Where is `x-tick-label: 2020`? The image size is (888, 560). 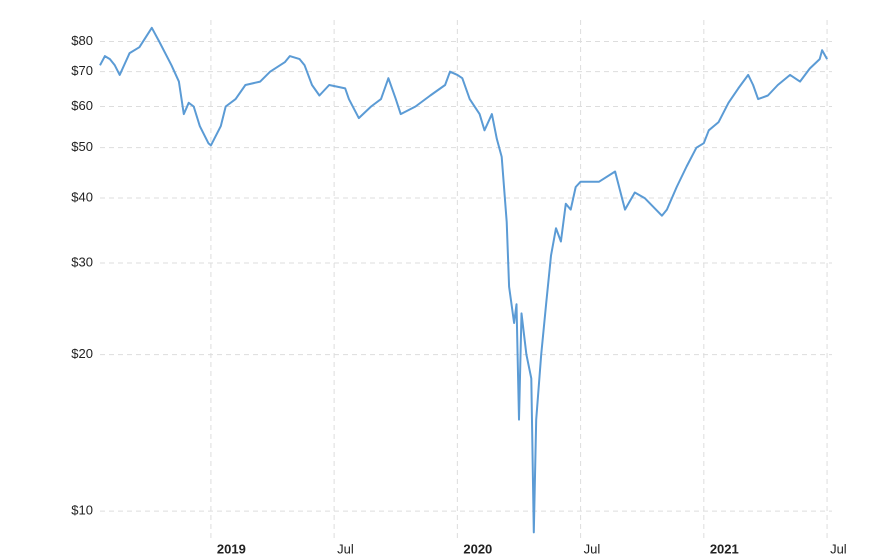 x-tick-label: 2020 is located at coordinates (477, 548).